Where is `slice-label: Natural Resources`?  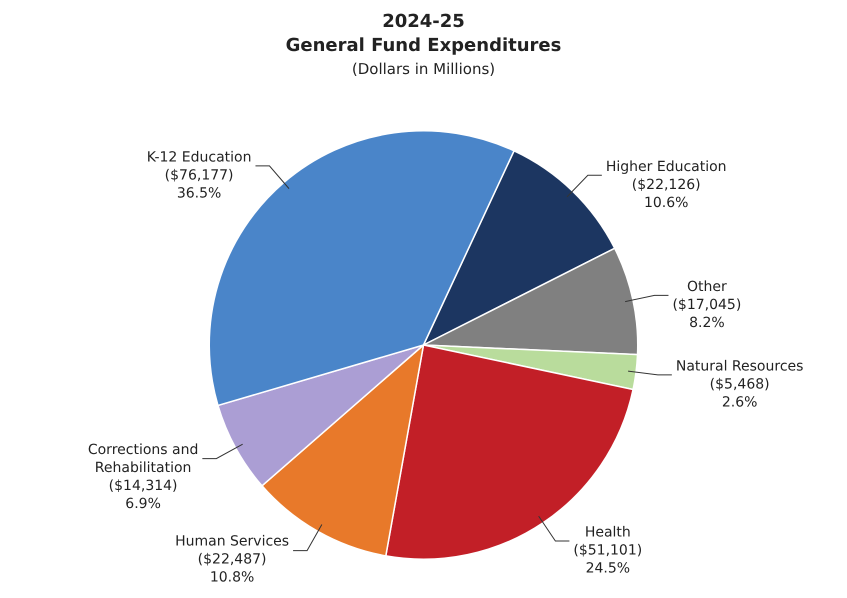 slice-label: Natural Resources is located at coordinates (740, 366).